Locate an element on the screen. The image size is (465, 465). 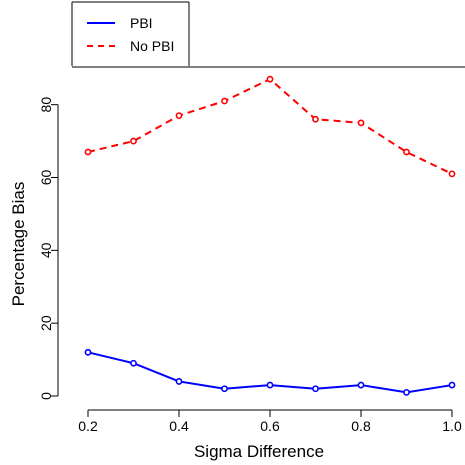
y-axis-title: Percentage Bias is located at coordinates (18, 244).